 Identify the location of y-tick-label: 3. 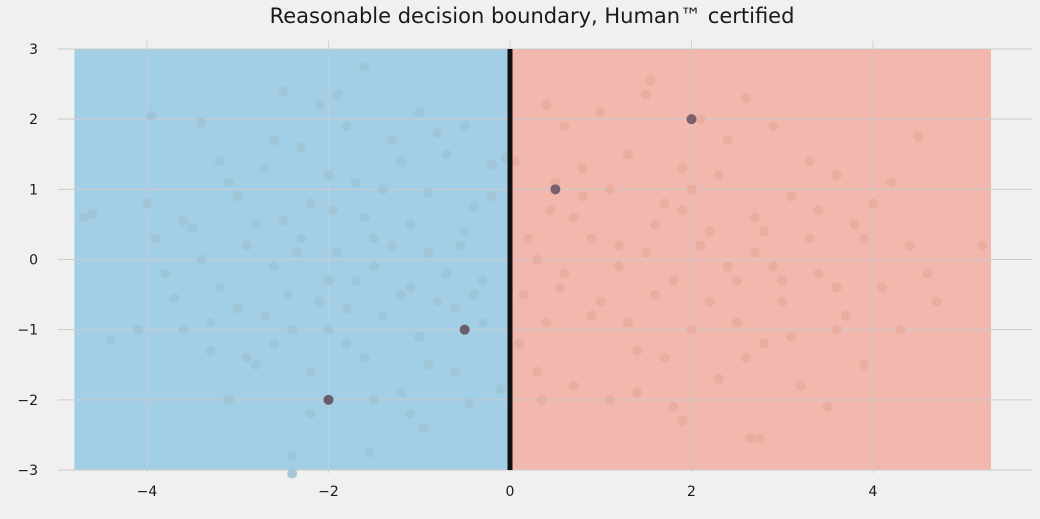
(33, 50).